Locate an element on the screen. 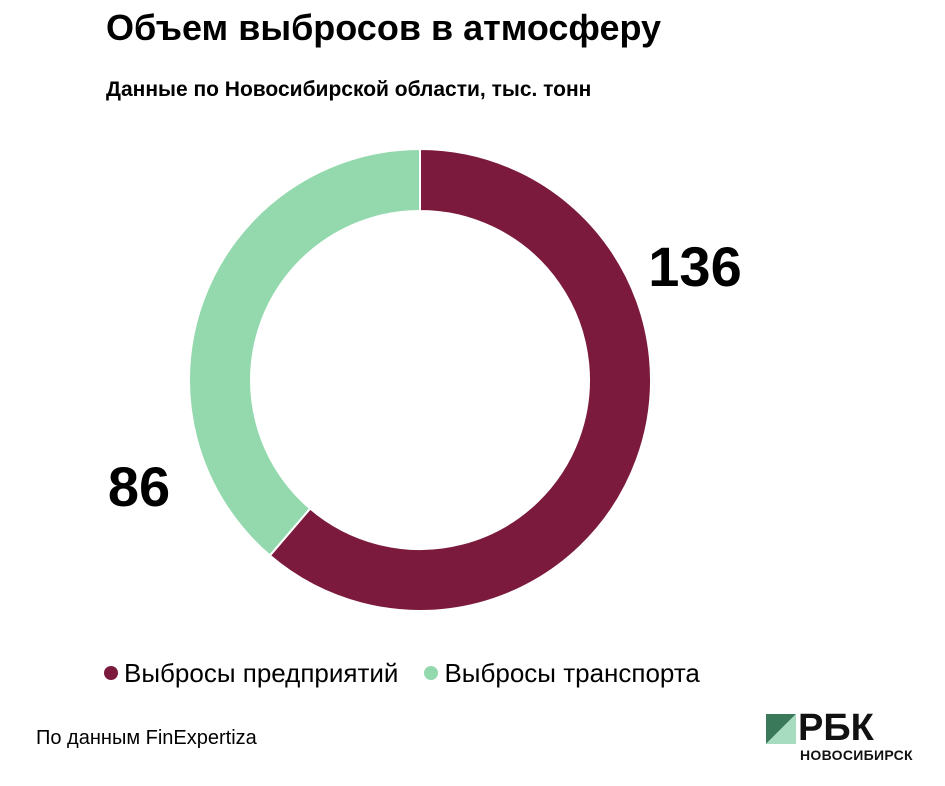 The height and width of the screenshot is (786, 945). rbc-logo: РБК НОВОСИБИРСК is located at coordinates (846, 737).